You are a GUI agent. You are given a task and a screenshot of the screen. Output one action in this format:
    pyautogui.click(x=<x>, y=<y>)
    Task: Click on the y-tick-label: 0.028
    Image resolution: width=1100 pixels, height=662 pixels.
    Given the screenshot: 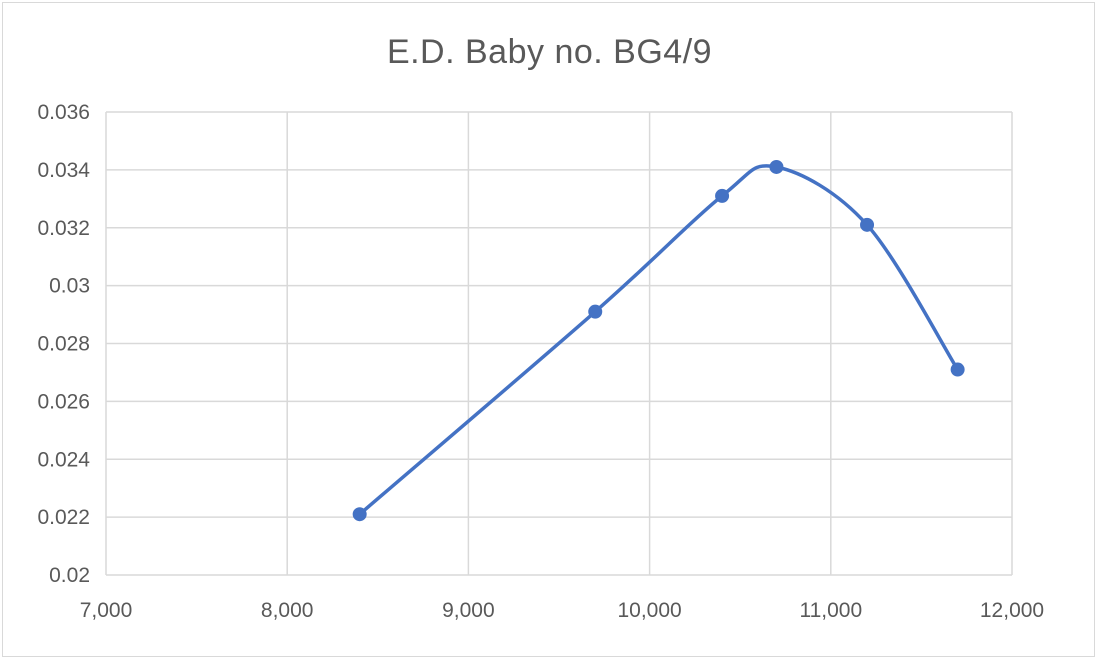 What is the action you would take?
    pyautogui.click(x=63, y=344)
    